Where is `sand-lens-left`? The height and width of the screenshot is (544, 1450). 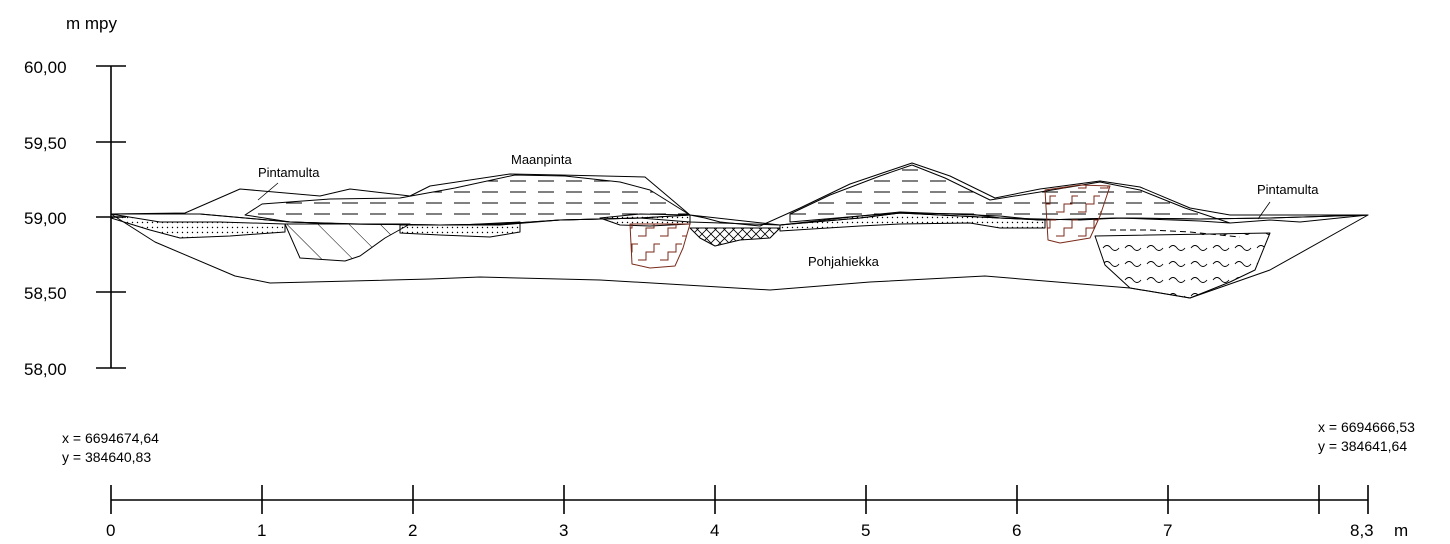
sand-lens-left is located at coordinates (198, 226).